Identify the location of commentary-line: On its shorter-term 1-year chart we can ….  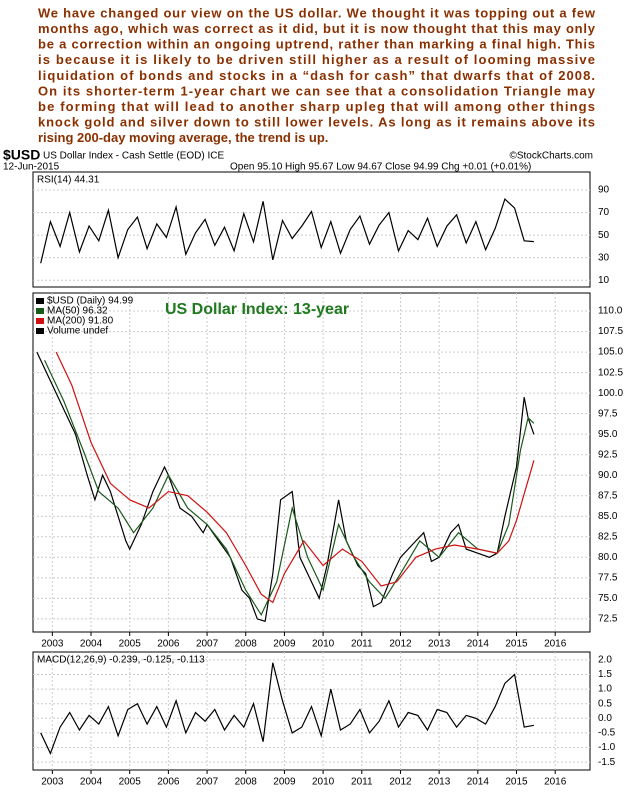
(317, 90).